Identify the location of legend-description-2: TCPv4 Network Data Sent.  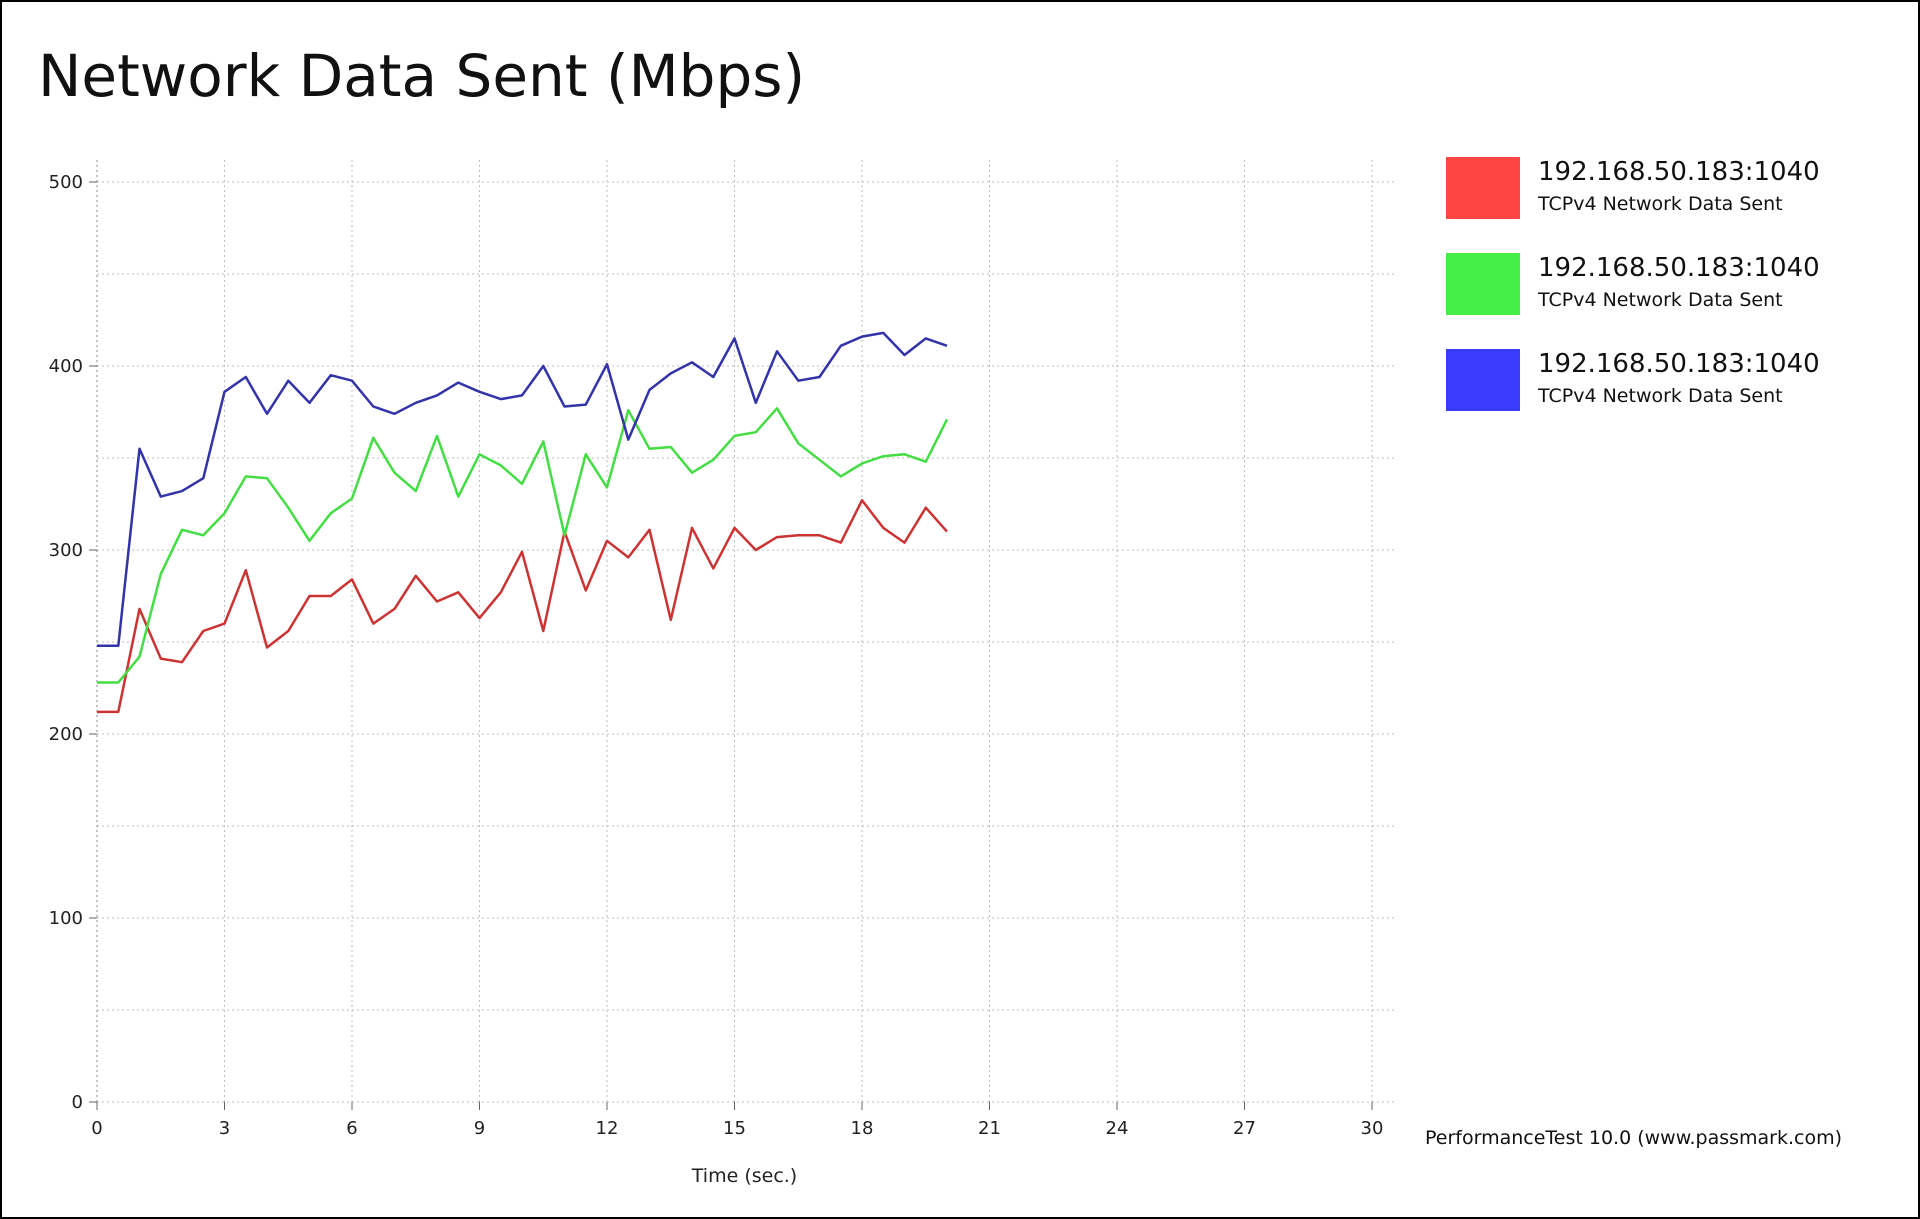
(1660, 300).